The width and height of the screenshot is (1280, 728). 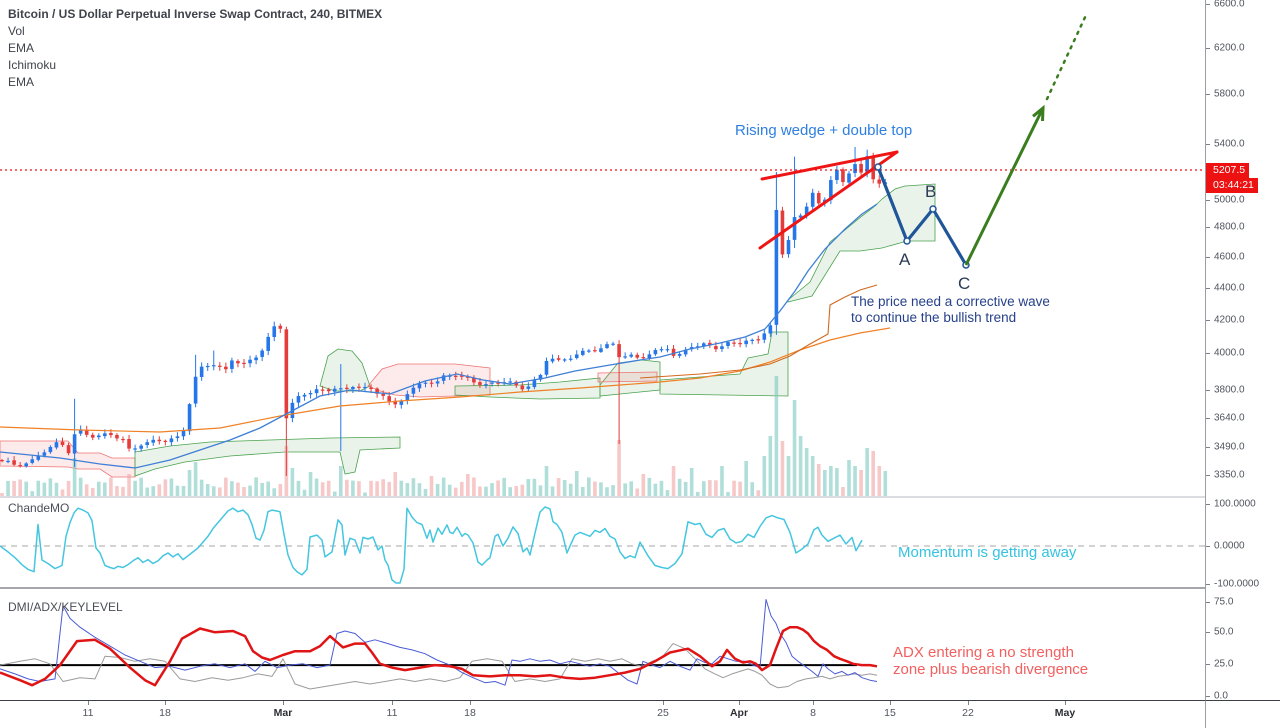 I want to click on time-tick-label: 15, so click(x=890, y=713).